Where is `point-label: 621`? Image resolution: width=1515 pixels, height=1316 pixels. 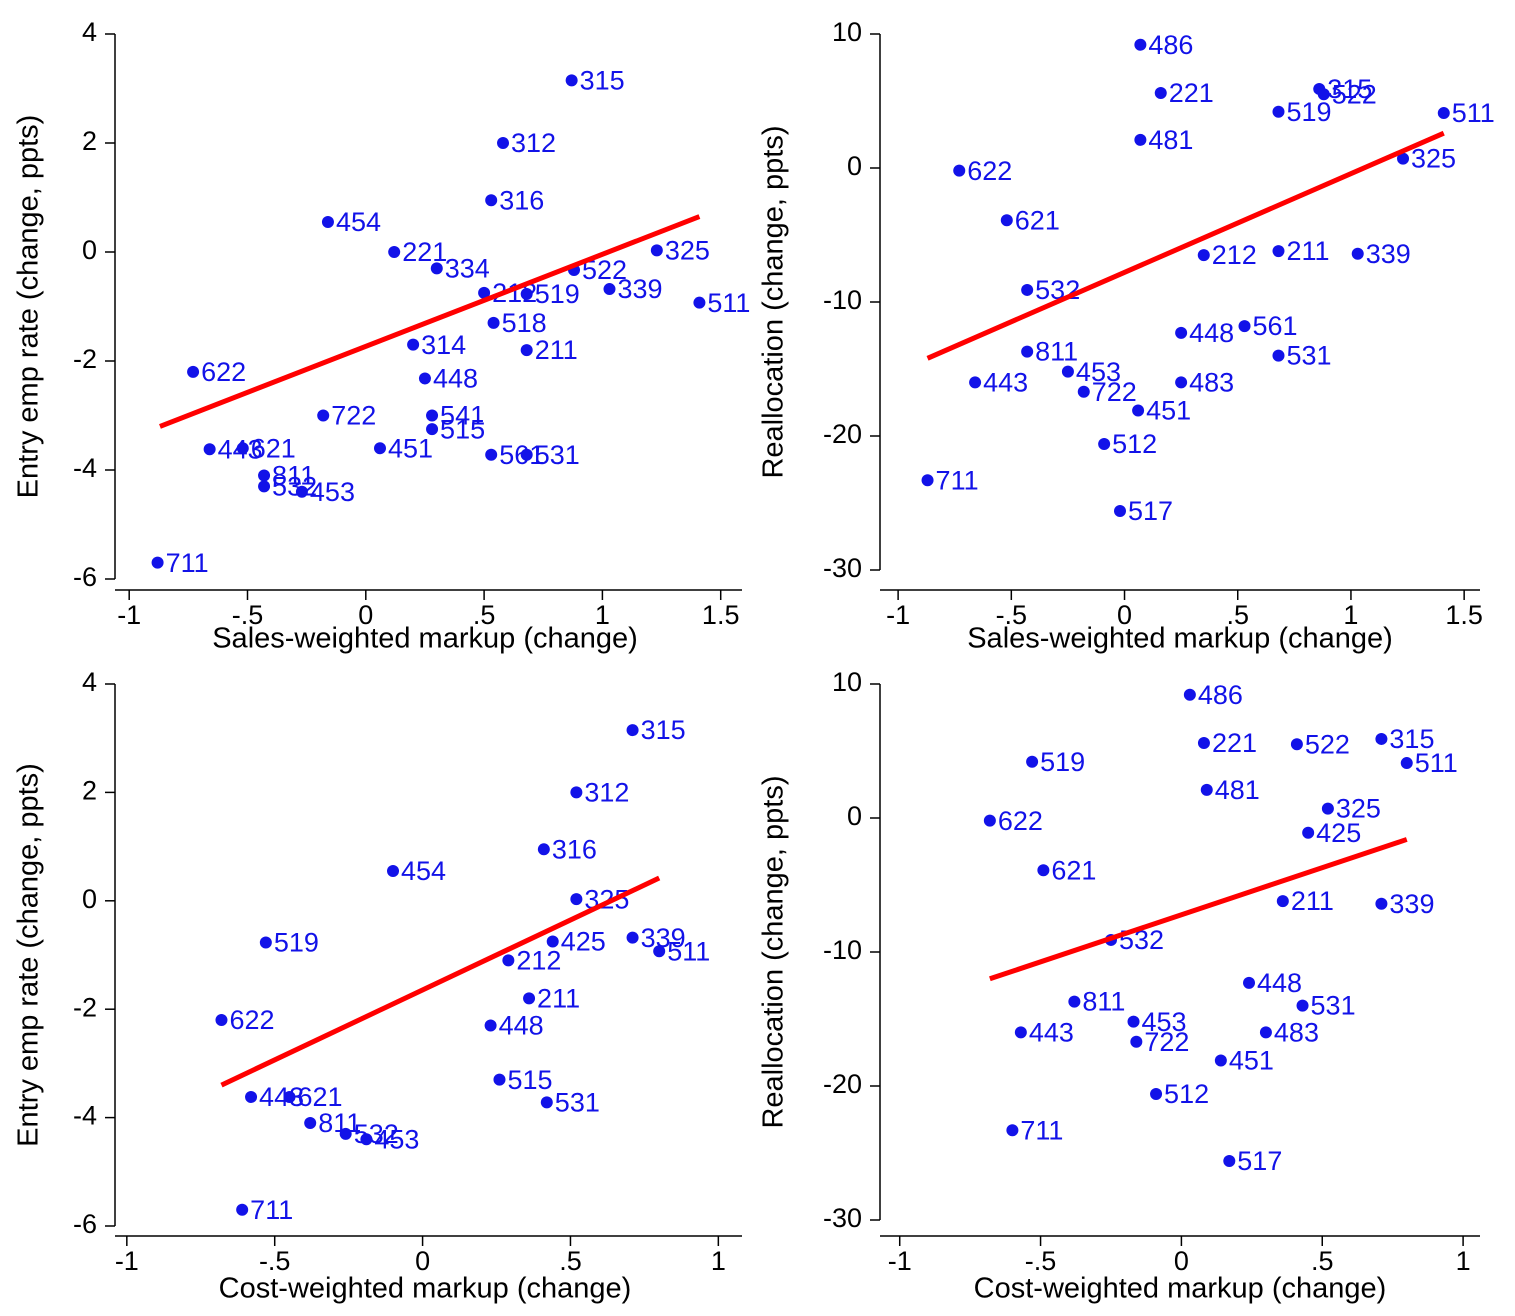 point-label: 621 is located at coordinates (319, 1097).